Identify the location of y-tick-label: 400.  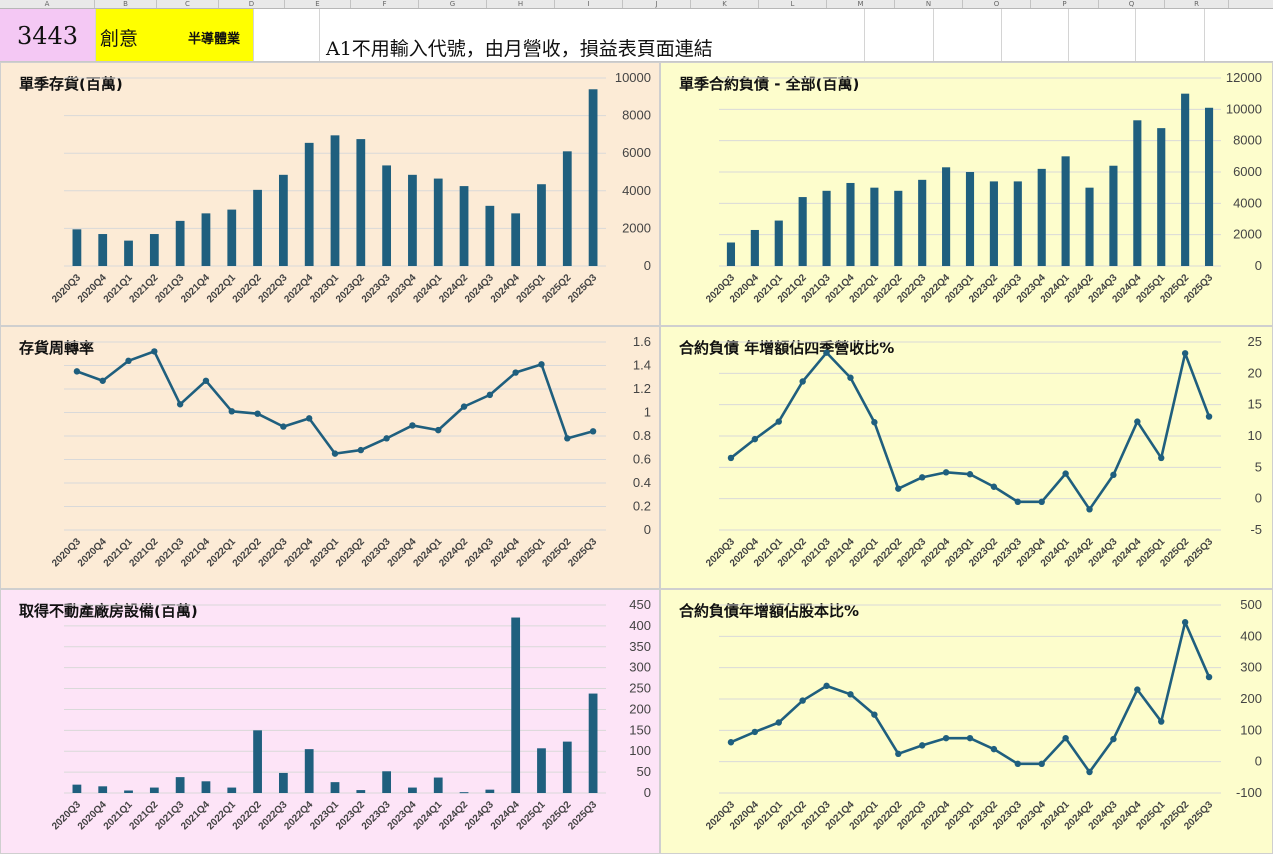
(1251, 635).